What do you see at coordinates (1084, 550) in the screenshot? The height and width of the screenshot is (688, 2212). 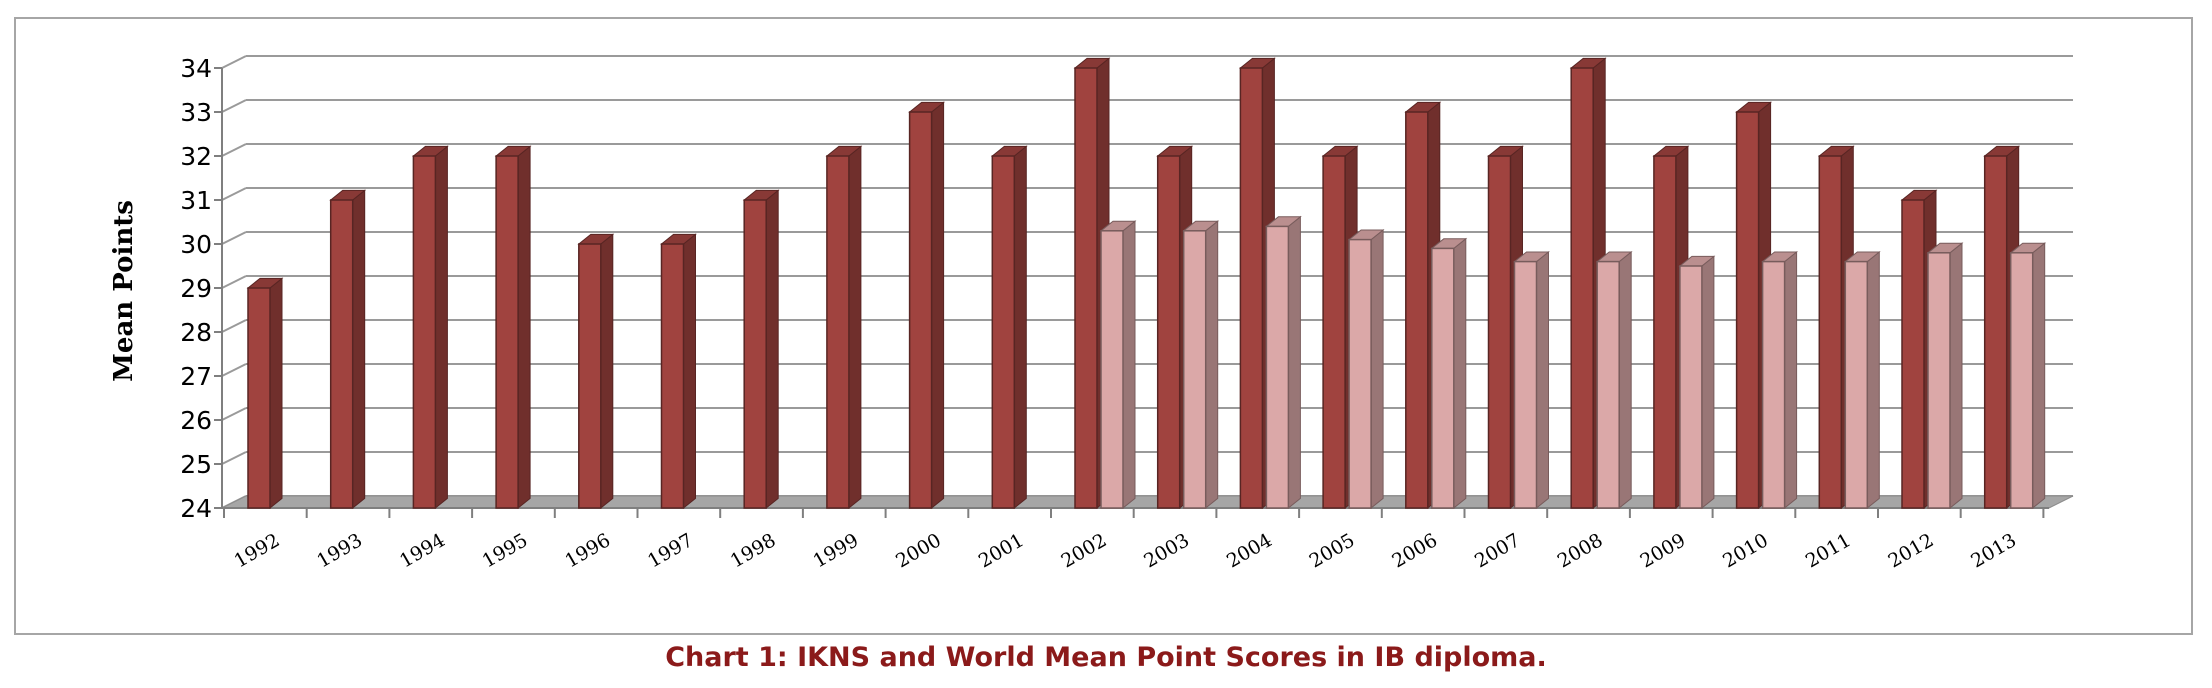 I see `x-tick-label: 2002` at bounding box center [1084, 550].